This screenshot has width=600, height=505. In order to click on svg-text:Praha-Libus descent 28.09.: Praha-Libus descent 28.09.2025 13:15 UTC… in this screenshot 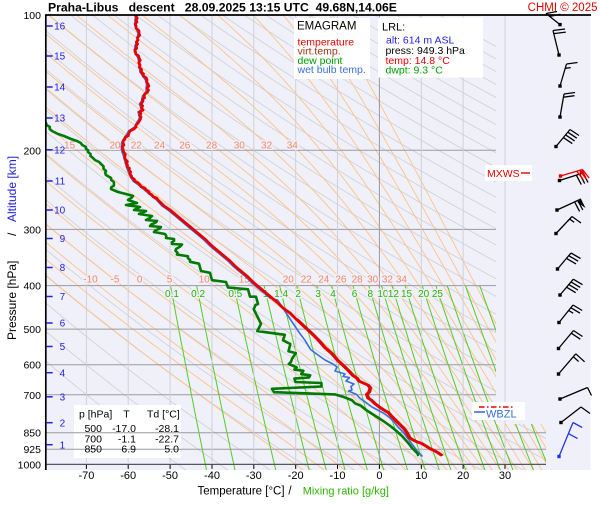, I will do `click(222, 8)`.